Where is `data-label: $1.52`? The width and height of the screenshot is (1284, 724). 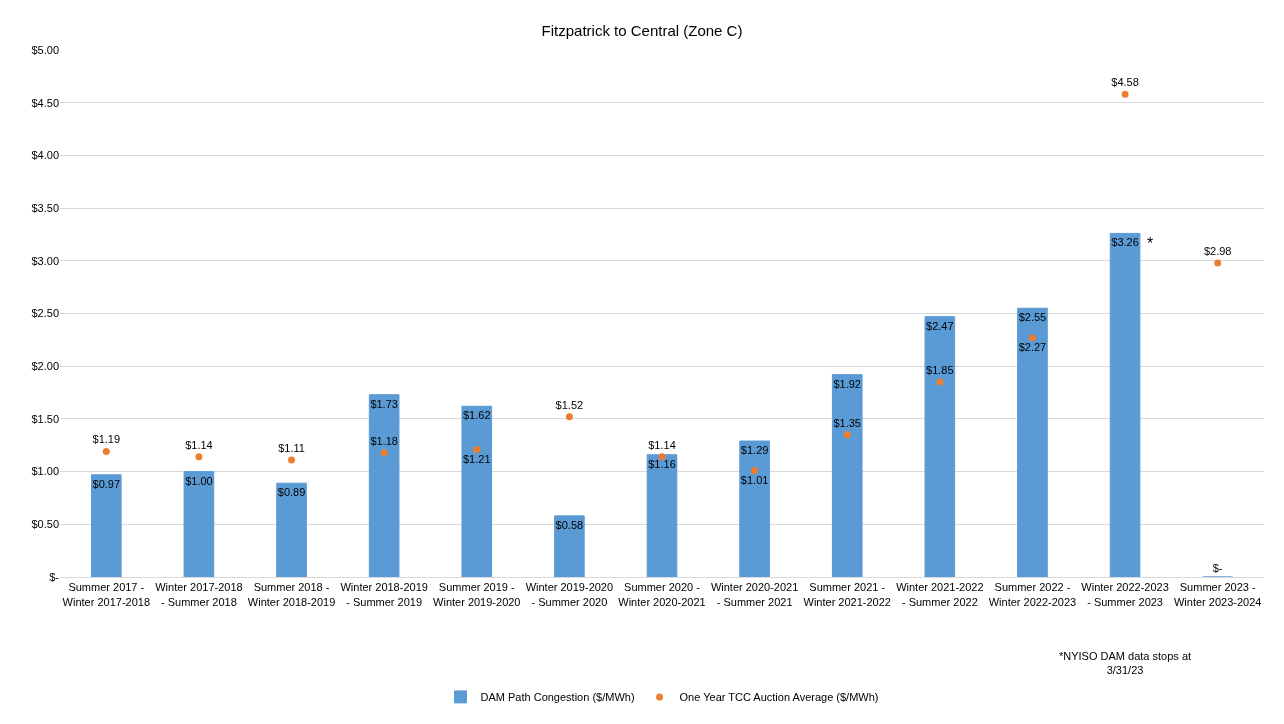
data-label: $1.52 is located at coordinates (569, 404).